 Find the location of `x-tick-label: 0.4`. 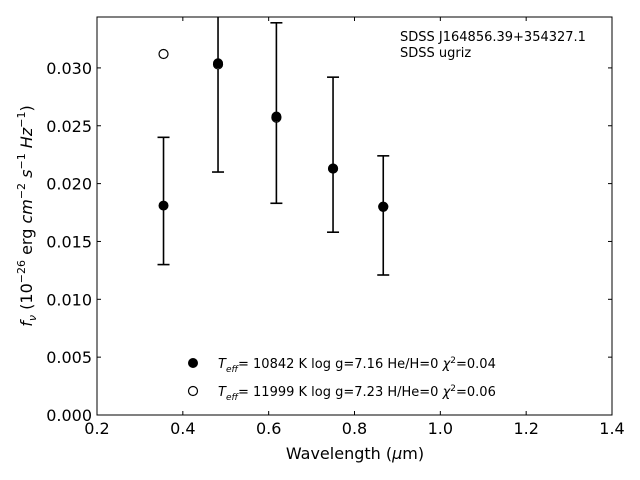

x-tick-label: 0.4 is located at coordinates (182, 428).